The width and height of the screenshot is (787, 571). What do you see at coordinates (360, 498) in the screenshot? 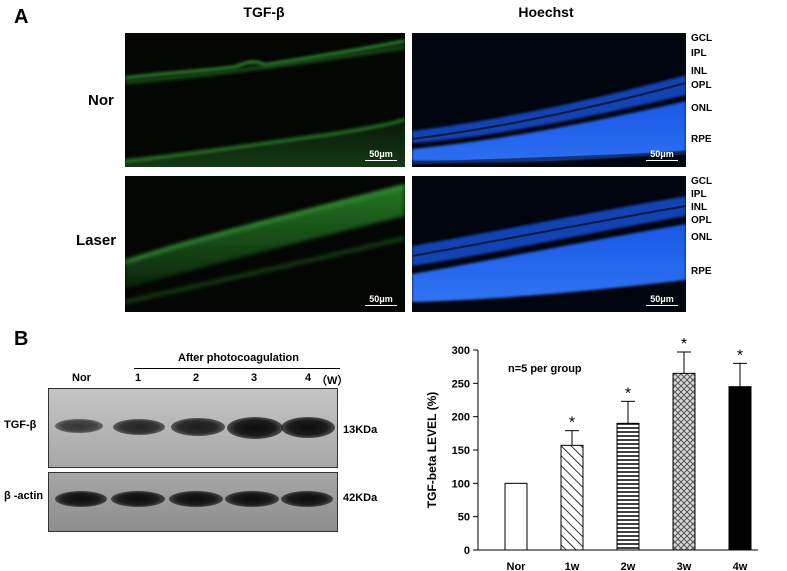
I see `protein-size-actin: 42KDa` at bounding box center [360, 498].